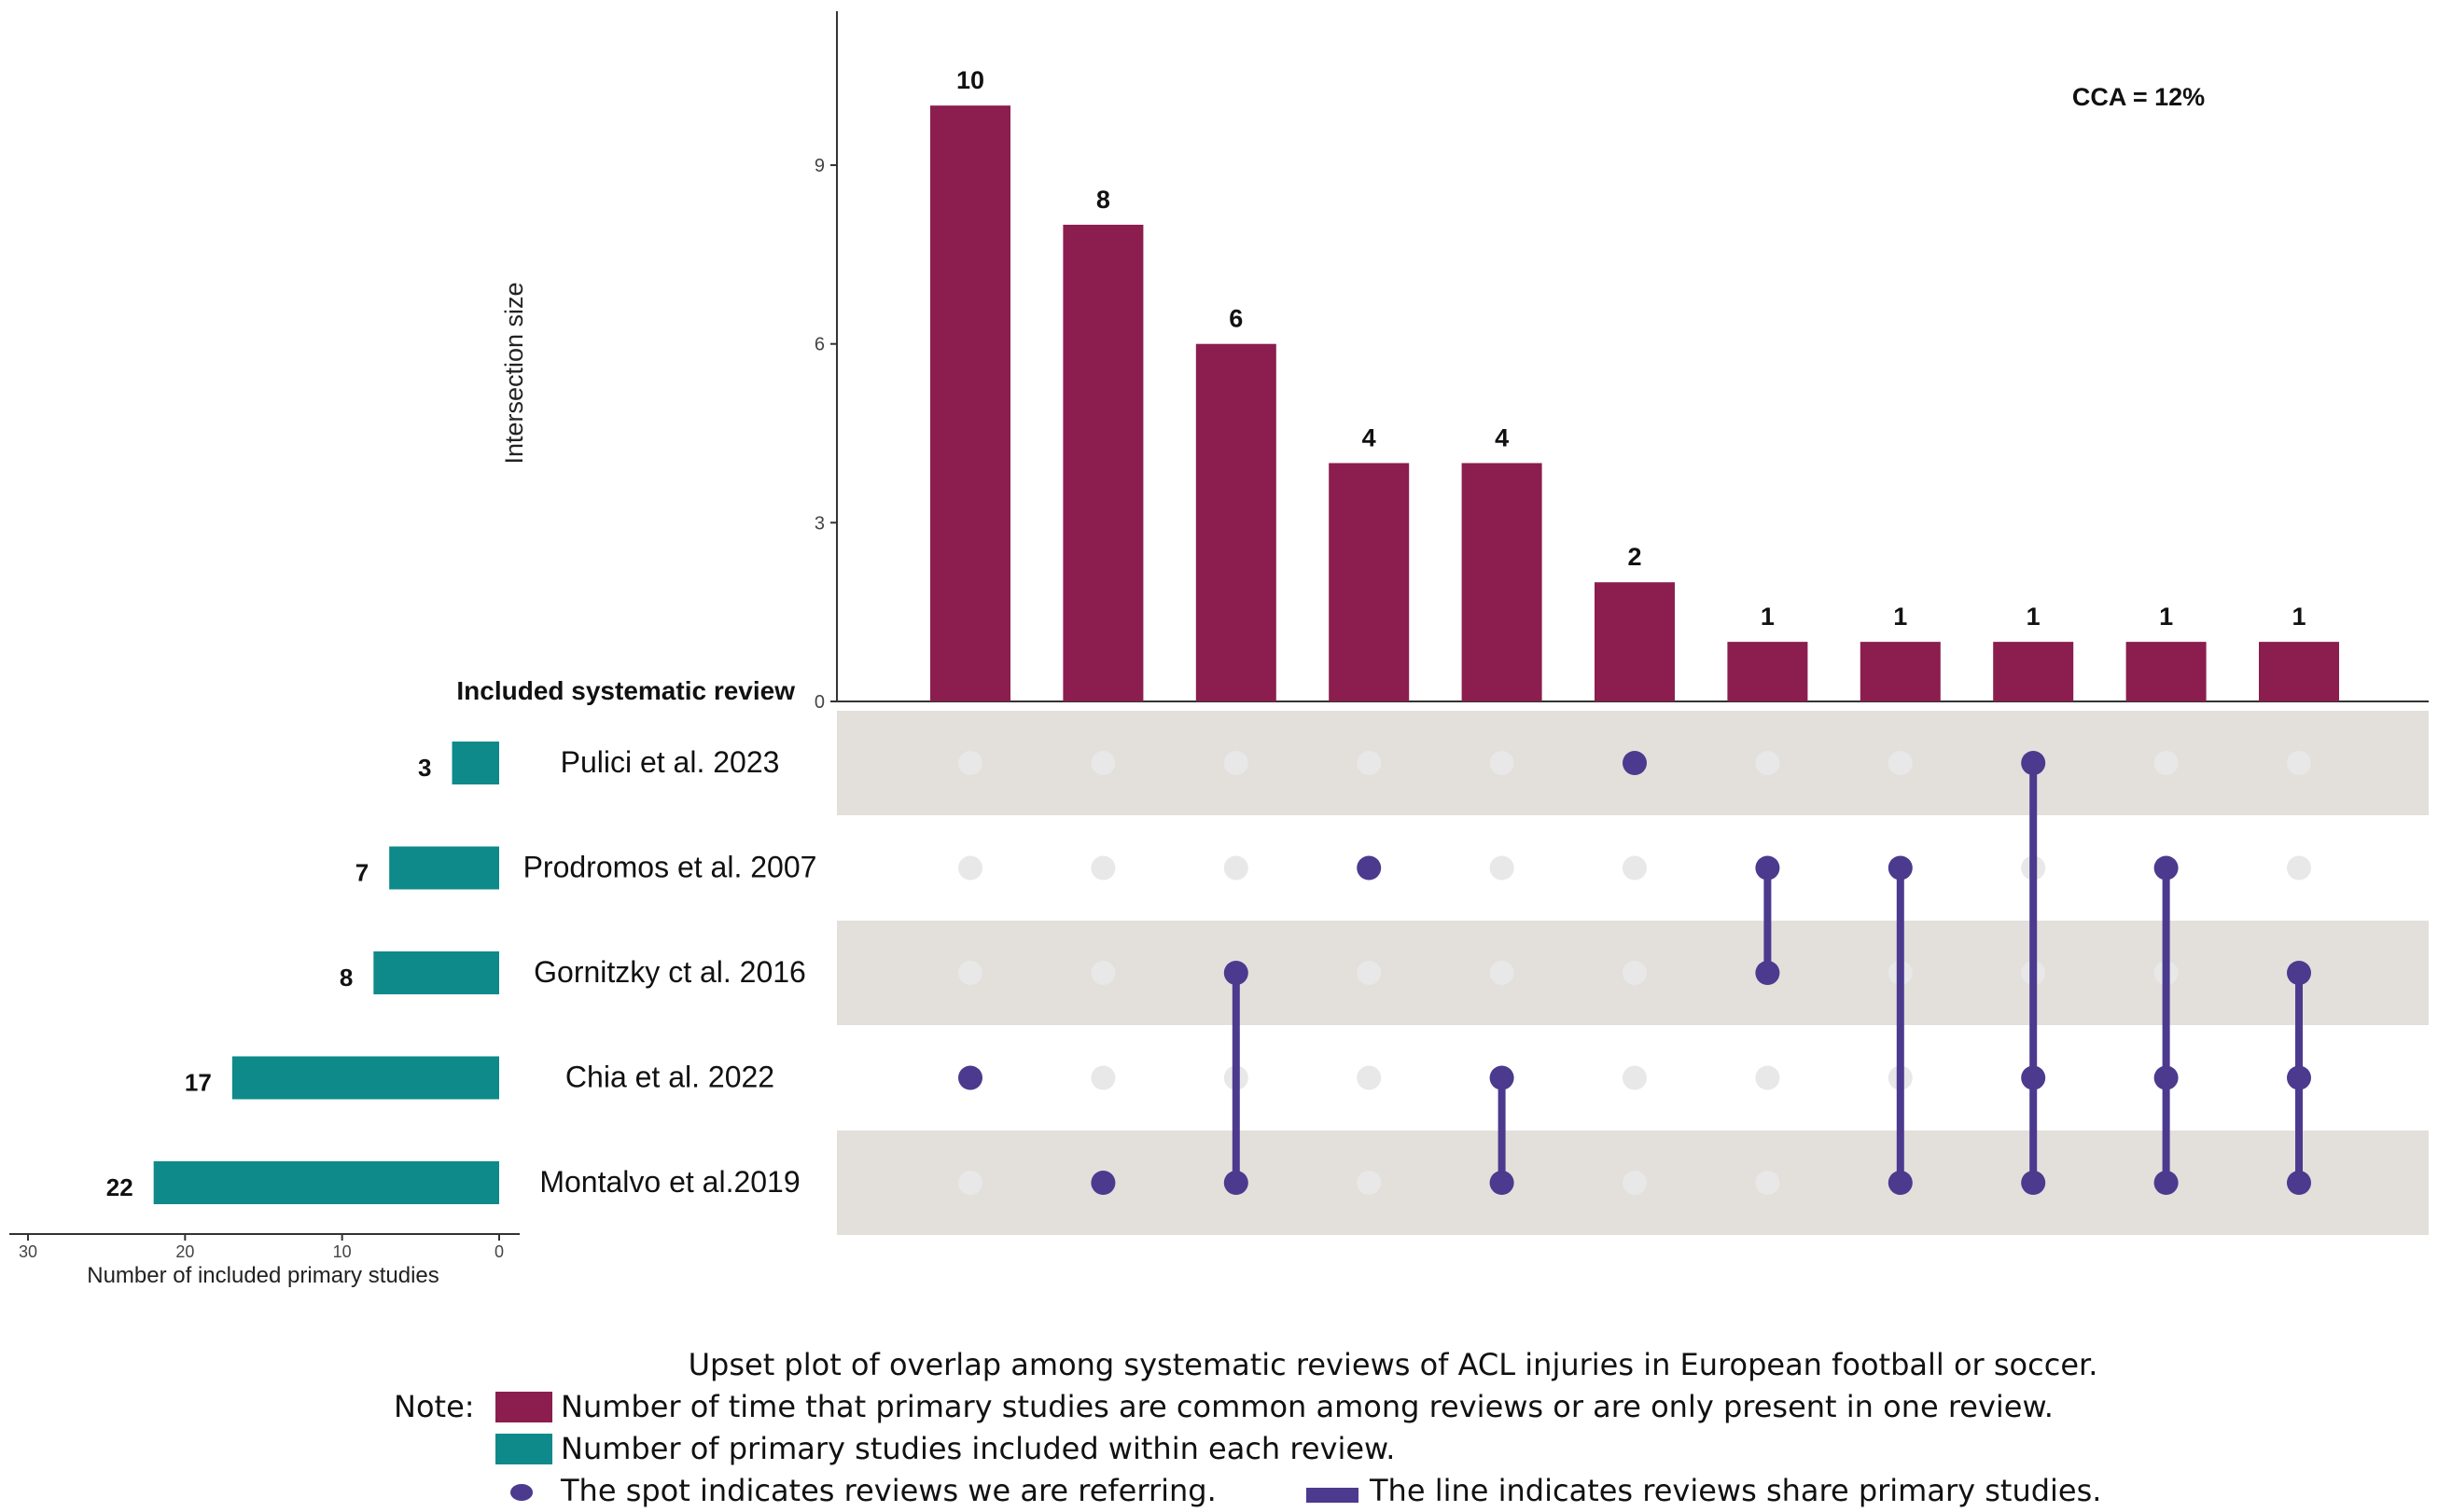  I want to click on sets-header: Included systematic review, so click(625, 690).